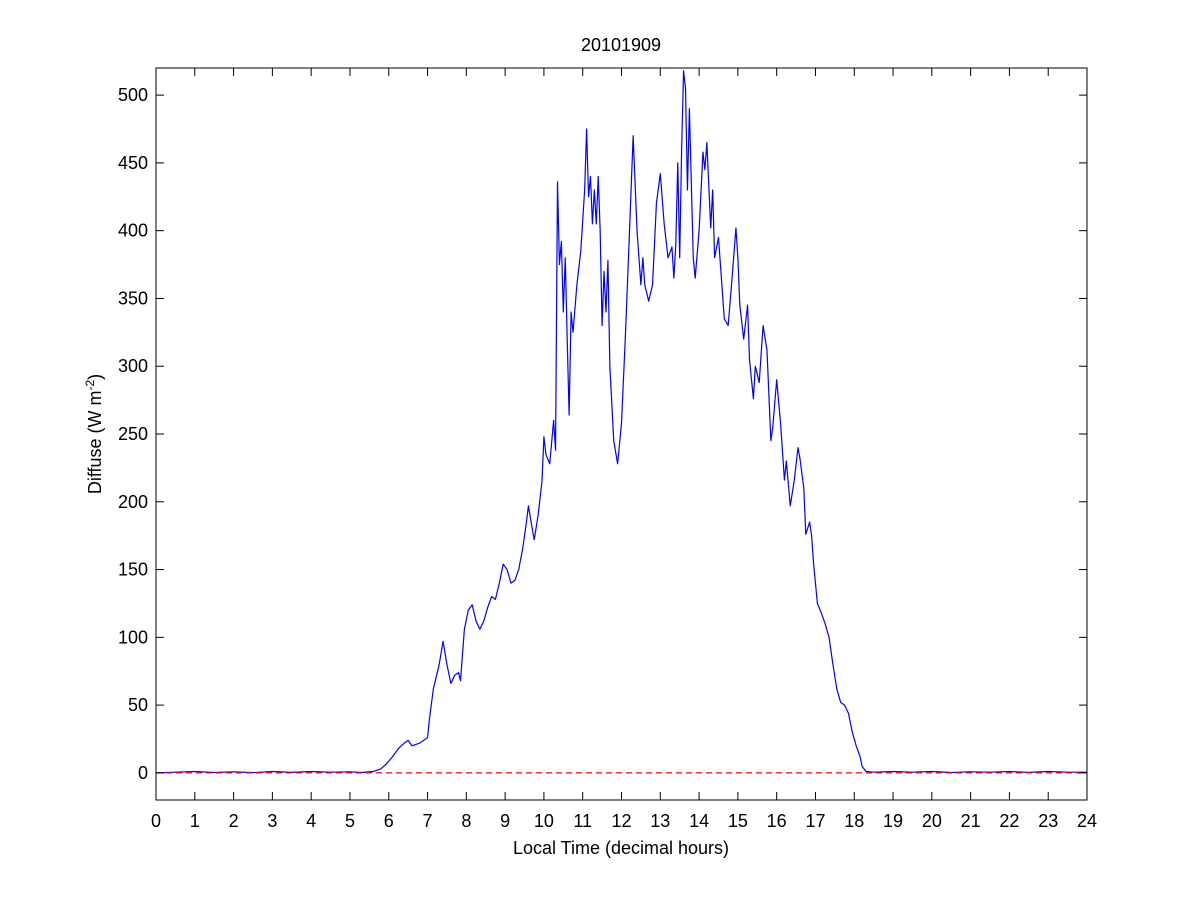  What do you see at coordinates (133, 163) in the screenshot?
I see `y-tick-label: 450` at bounding box center [133, 163].